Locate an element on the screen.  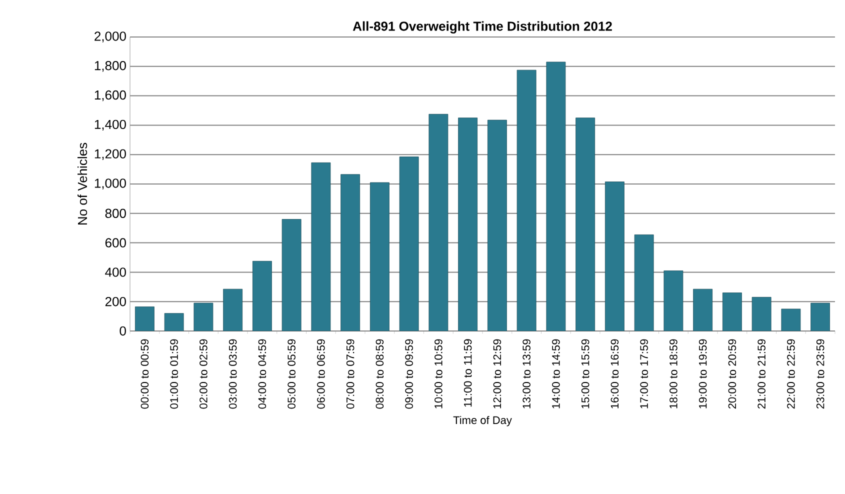
x-tick-label: 12:00 to 12:59 is located at coordinates (497, 373).